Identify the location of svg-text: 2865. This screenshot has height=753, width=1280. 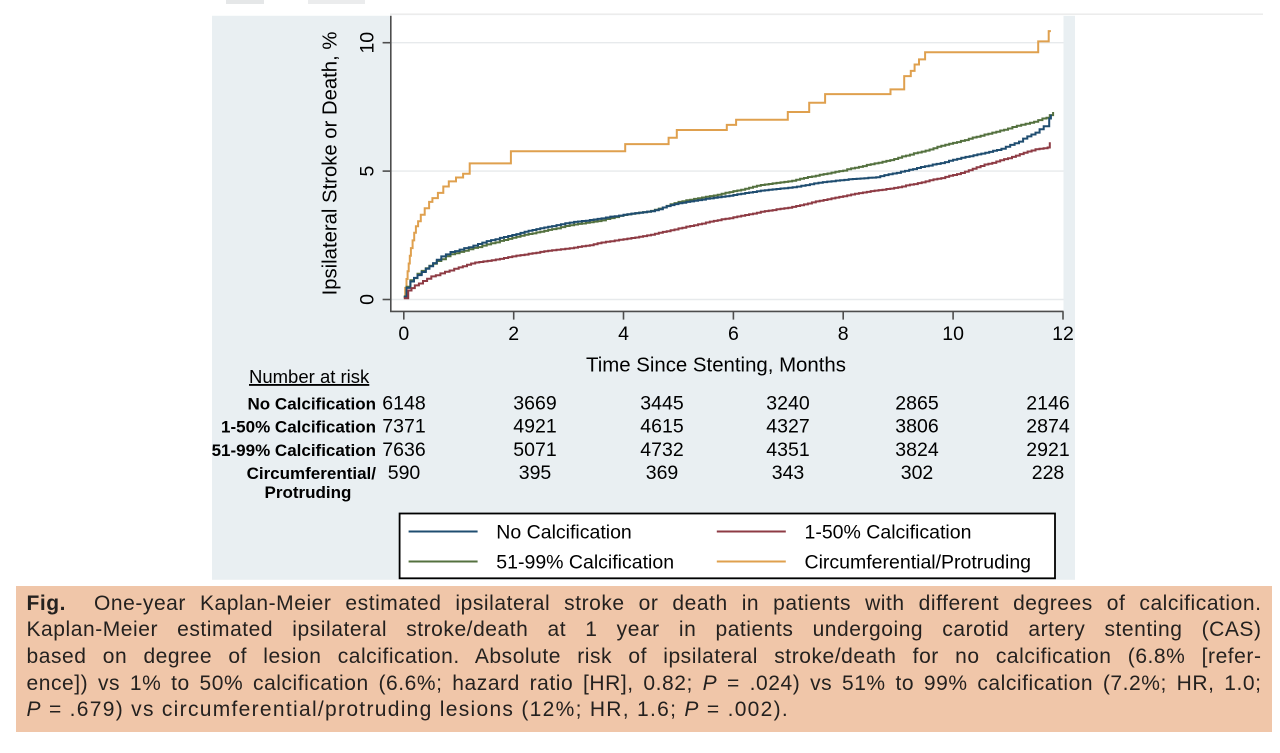
(917, 404).